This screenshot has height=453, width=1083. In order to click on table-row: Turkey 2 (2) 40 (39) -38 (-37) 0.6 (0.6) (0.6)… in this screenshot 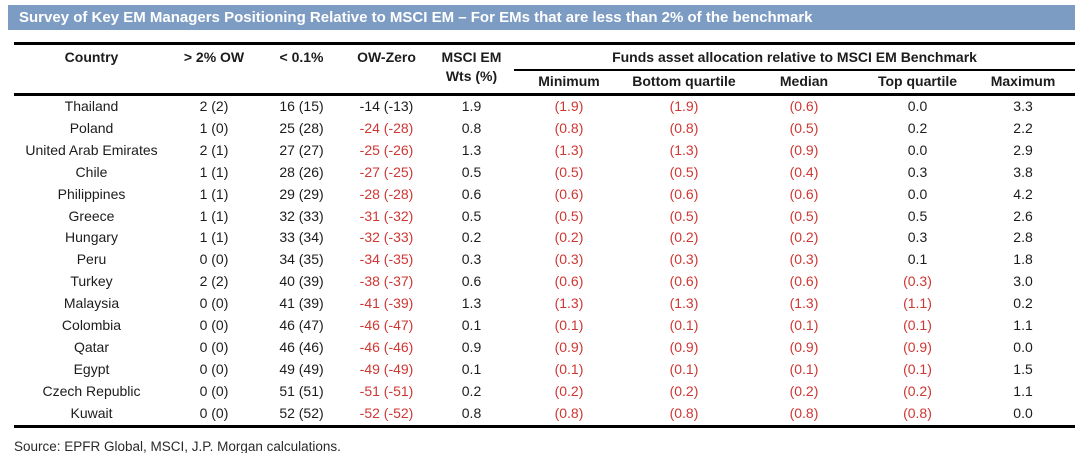, I will do `click(544, 282)`.